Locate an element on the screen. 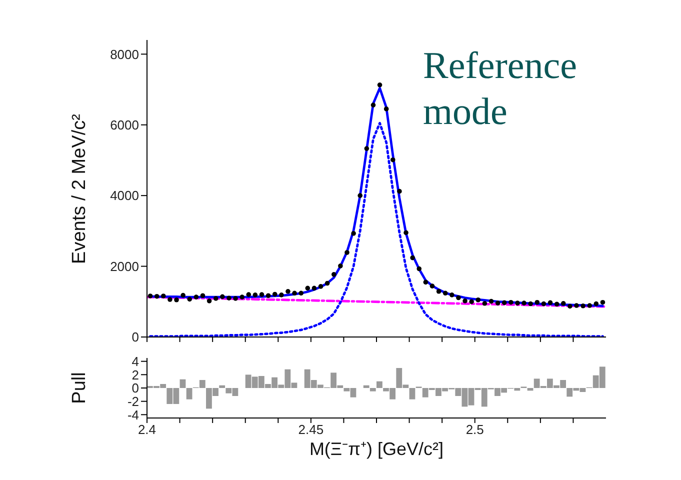 The width and height of the screenshot is (681, 480). x-tick-label: 2.5 is located at coordinates (475, 430).